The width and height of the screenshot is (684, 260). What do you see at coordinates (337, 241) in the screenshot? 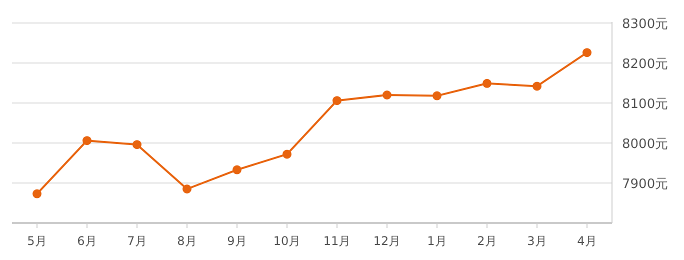
I see `x-tick-label: 11月` at bounding box center [337, 241].